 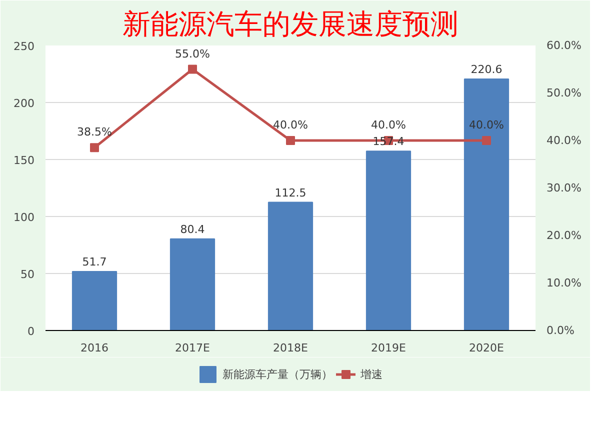 I want to click on x-tick-label: 2017E, so click(x=192, y=348).